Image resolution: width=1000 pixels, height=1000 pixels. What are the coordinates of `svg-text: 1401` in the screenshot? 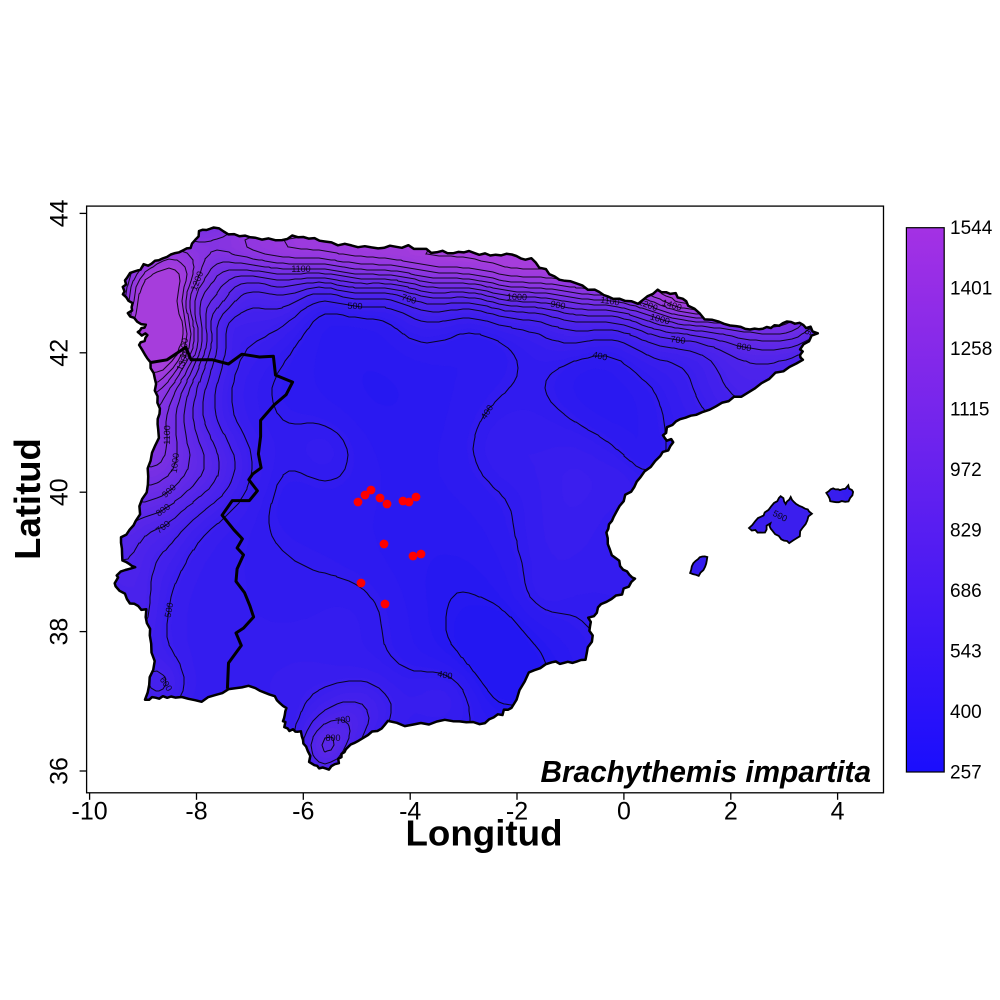 It's located at (971, 289).